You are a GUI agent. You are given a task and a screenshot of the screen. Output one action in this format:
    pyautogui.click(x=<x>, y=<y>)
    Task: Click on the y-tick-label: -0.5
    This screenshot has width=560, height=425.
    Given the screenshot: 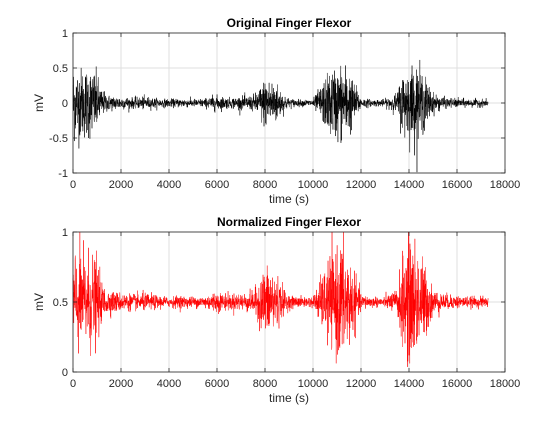 What is the action you would take?
    pyautogui.click(x=58, y=139)
    